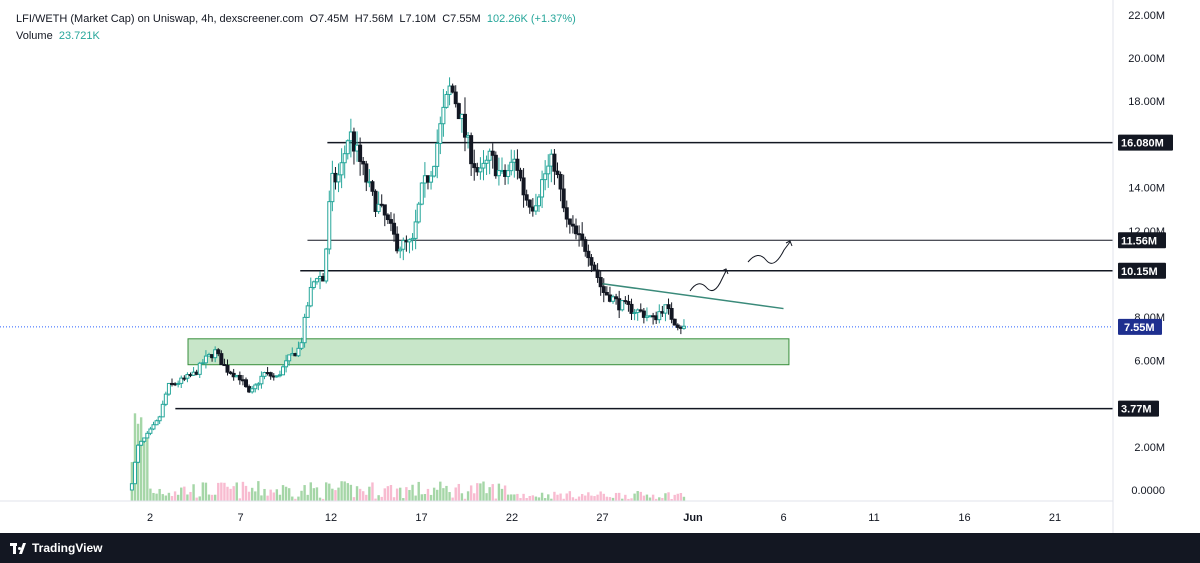 The height and width of the screenshot is (563, 1200). Describe the element at coordinates (67, 548) in the screenshot. I see `tradingview-brand: TradingView` at that location.